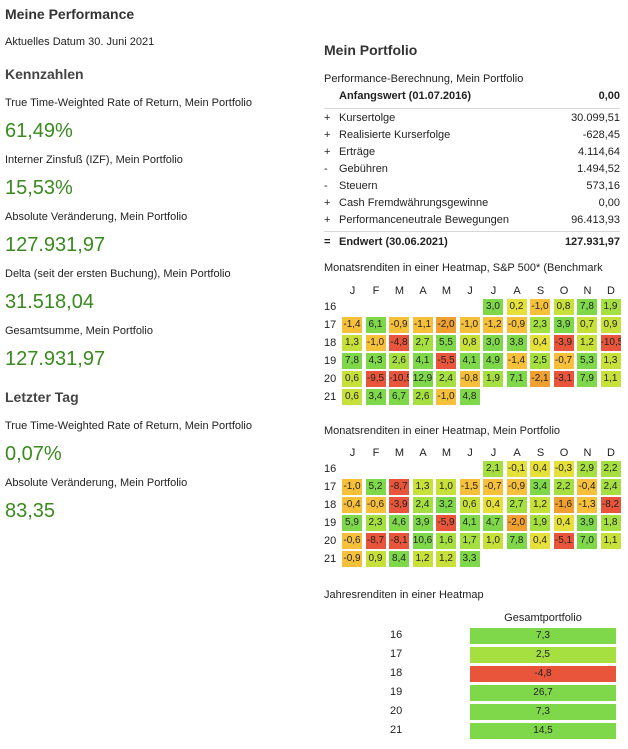 The height and width of the screenshot is (749, 628). I want to click on year-label: 17, so click(330, 325).